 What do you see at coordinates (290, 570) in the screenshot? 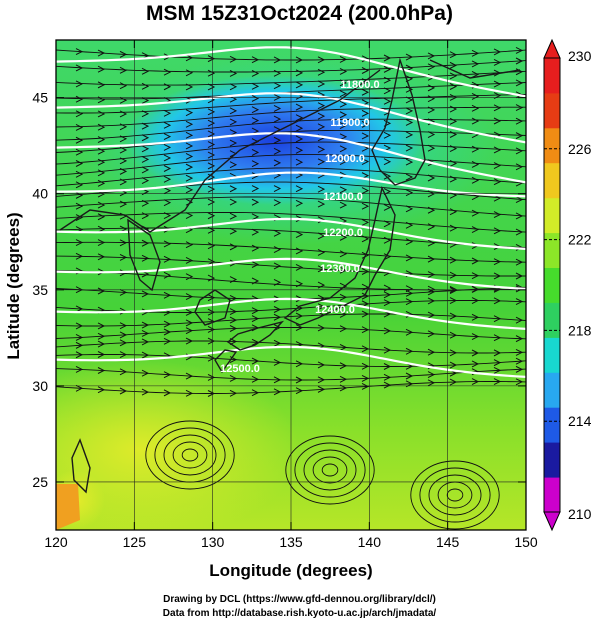
I see `x-axis-label: Longitude (degrees)` at bounding box center [290, 570].